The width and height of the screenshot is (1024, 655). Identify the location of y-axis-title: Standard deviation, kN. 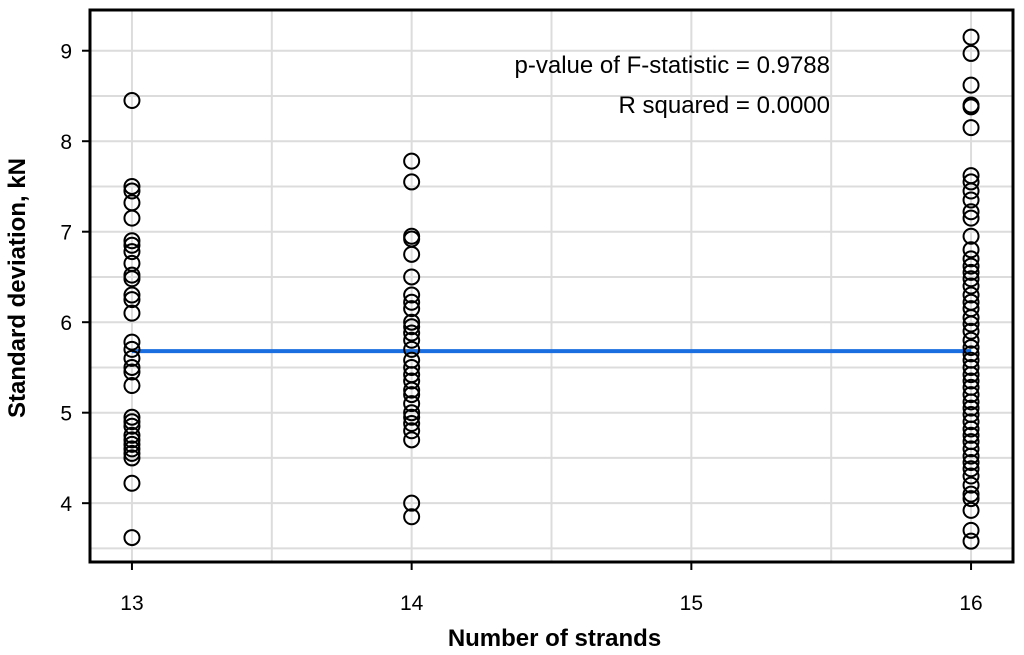
(17, 288).